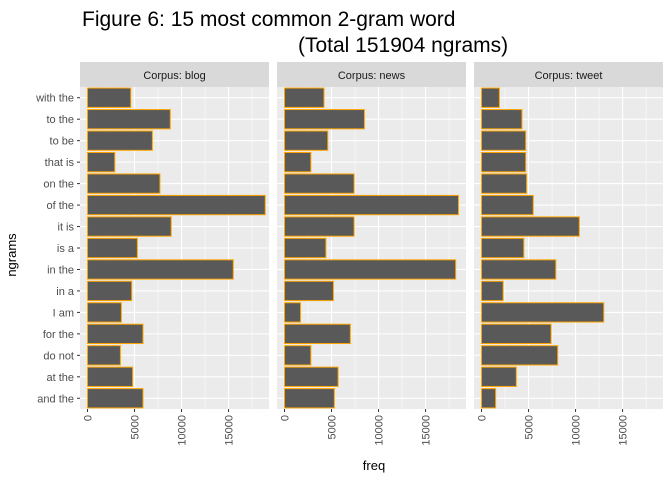  What do you see at coordinates (66, 249) in the screenshot?
I see `y-tick-label: is a` at bounding box center [66, 249].